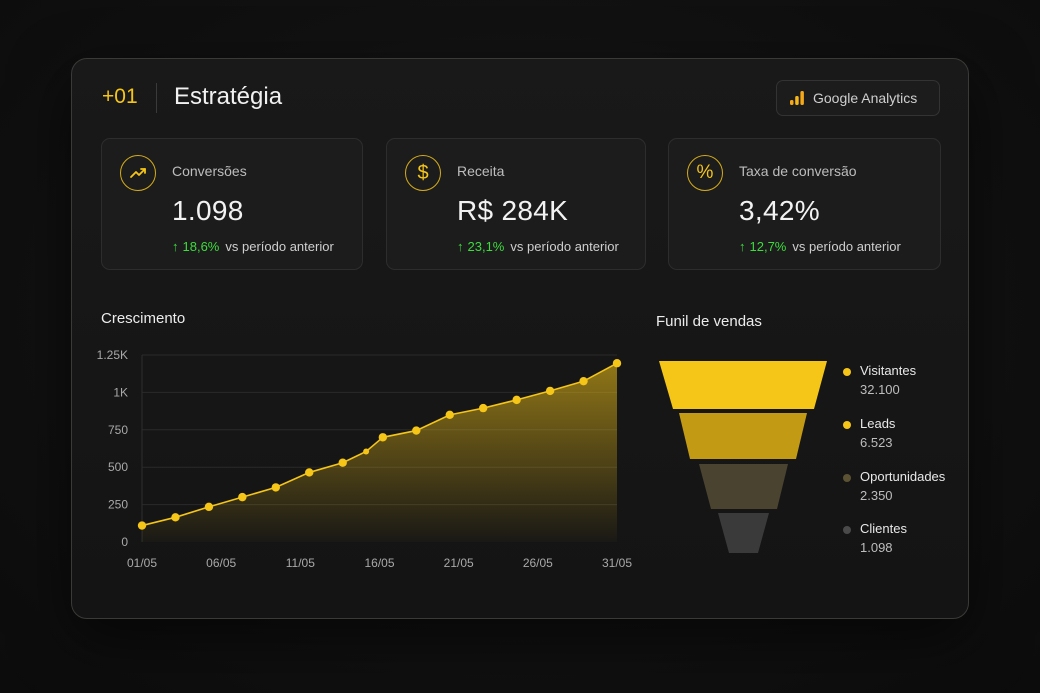 This screenshot has height=693, width=1040. Describe the element at coordinates (221, 563) in the screenshot. I see `x-tick-label: 06/05` at that location.